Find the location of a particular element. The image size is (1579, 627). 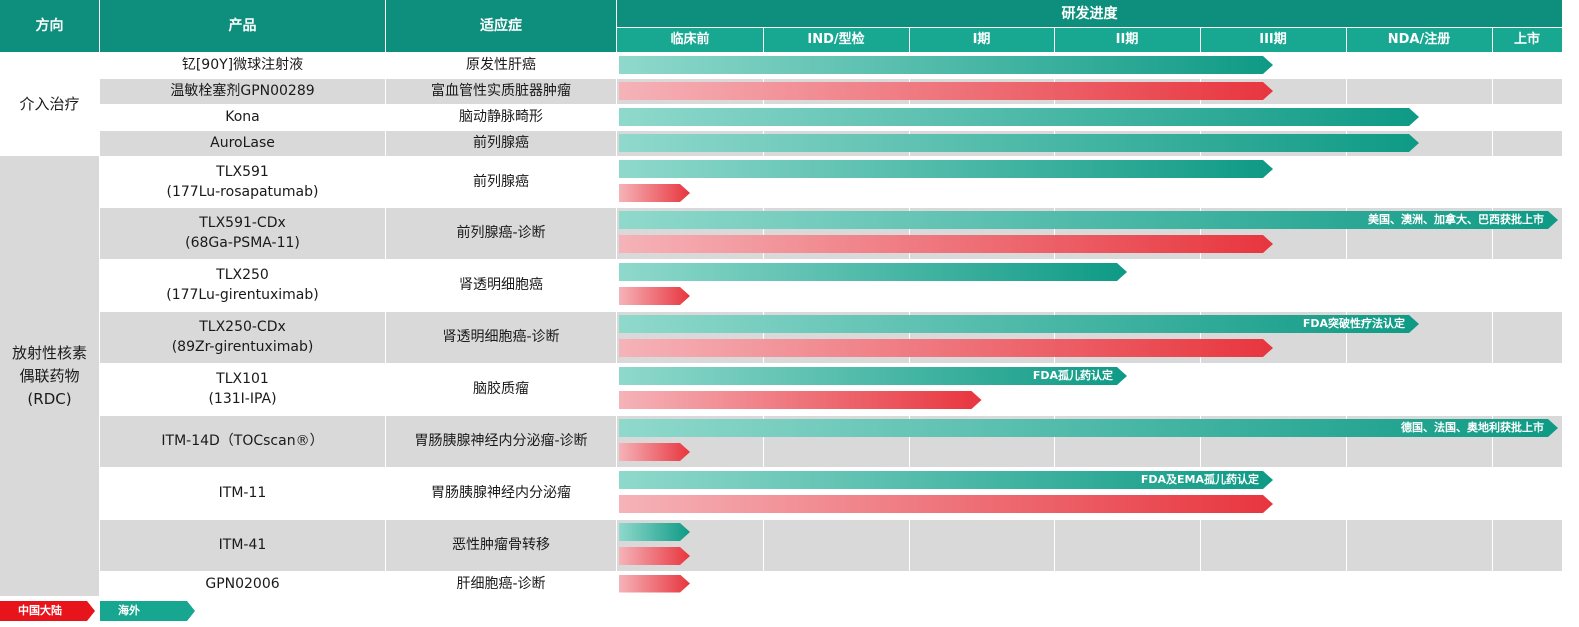

indication-cell: 原发性肝癌 is located at coordinates (501, 65).